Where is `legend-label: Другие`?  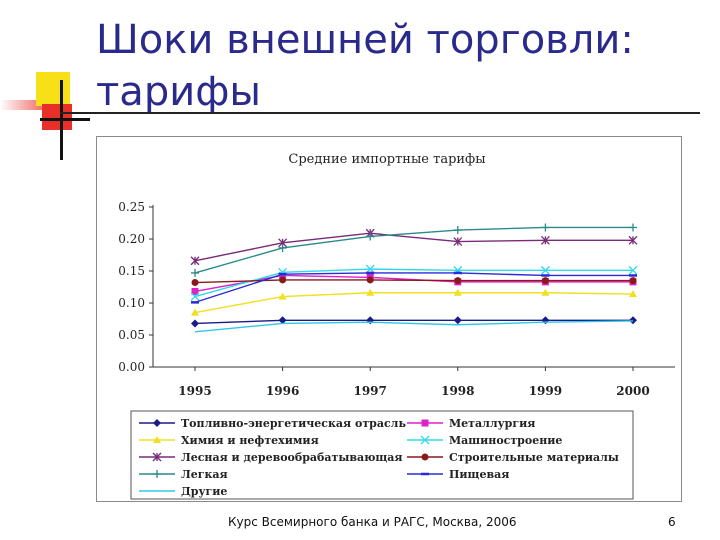 legend-label: Другие is located at coordinates (204, 491).